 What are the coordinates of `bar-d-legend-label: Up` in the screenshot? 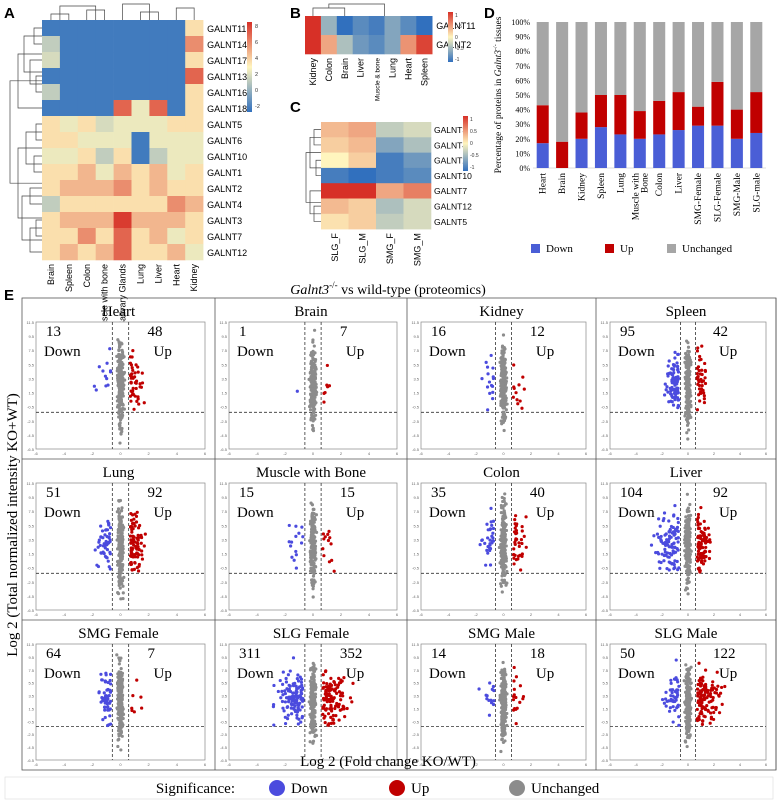 It's located at (627, 249).